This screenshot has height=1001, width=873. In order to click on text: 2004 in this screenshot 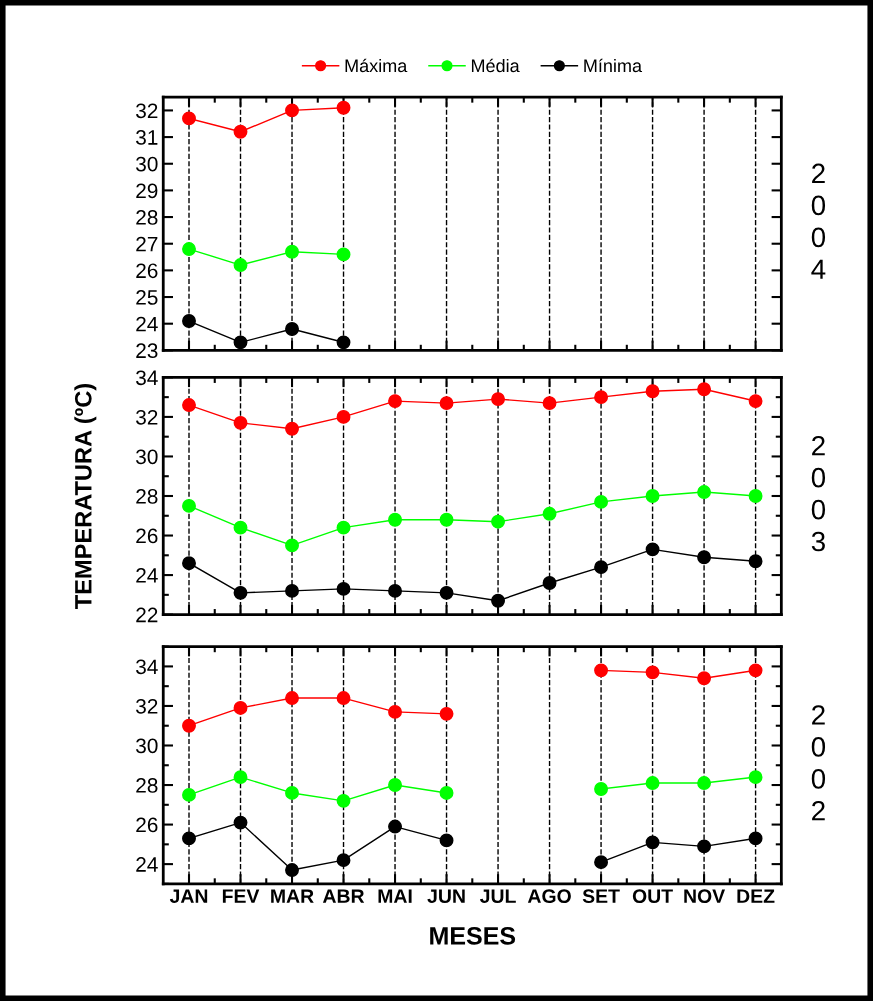, I will do `click(818, 221)`.